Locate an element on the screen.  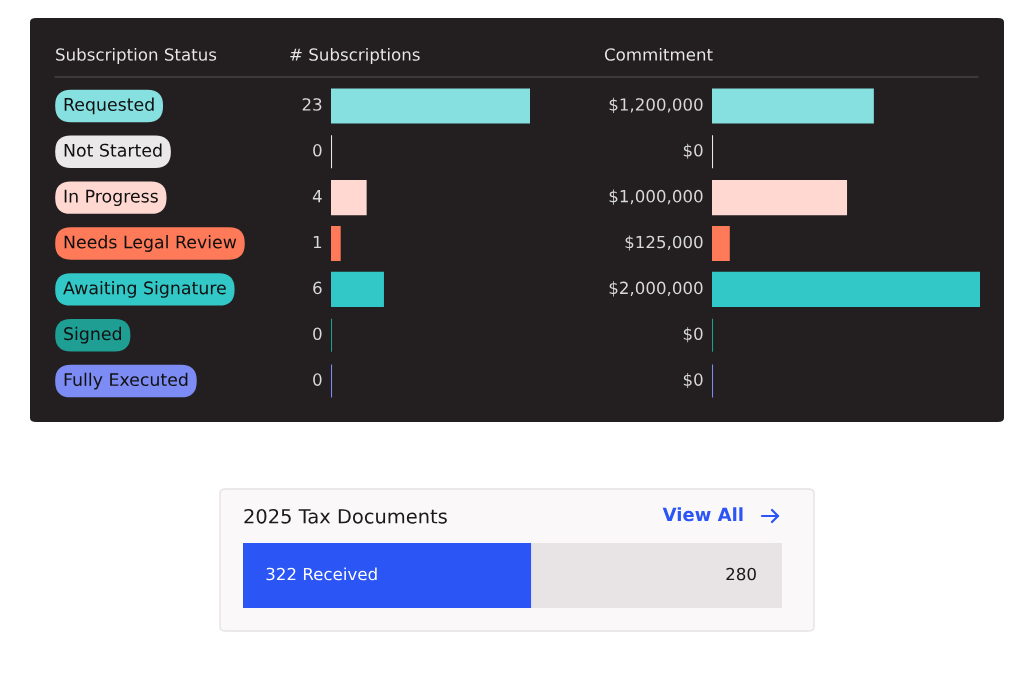
y-tick-label: In Progress is located at coordinates (111, 198).